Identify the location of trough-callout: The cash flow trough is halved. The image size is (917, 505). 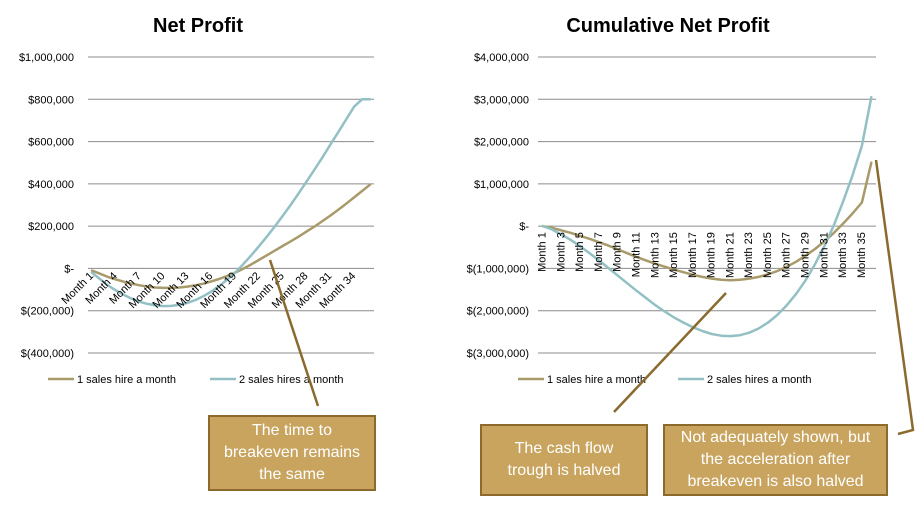
(564, 460).